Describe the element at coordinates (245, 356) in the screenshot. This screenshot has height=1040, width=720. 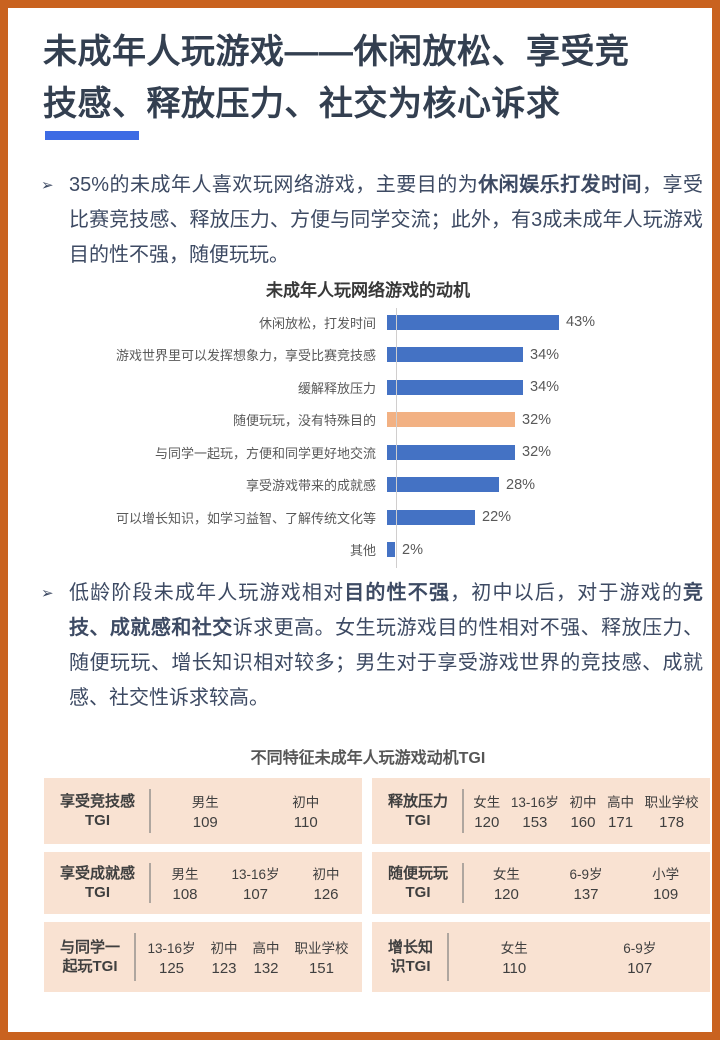
I see `chart-category-label: 游戏世界里可以发挥想象力，享受比赛竞技感` at that location.